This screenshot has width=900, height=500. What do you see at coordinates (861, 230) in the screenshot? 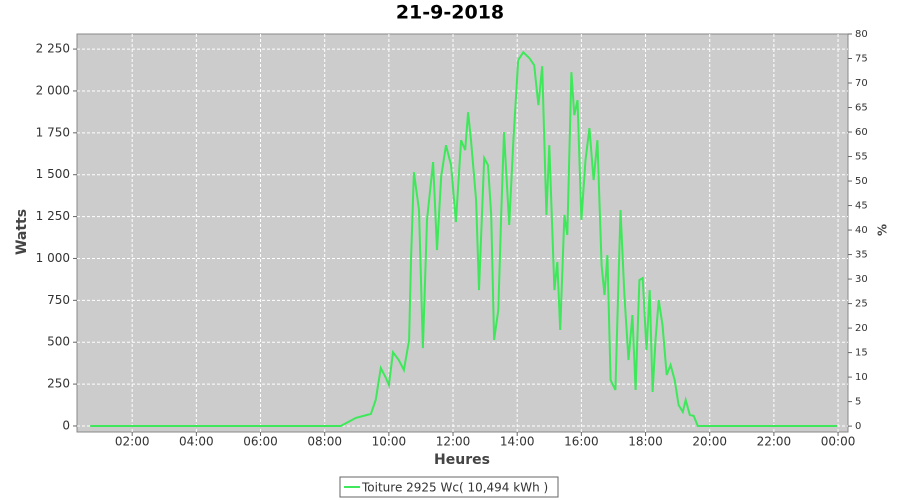
I see `y2-tick-label: 40` at bounding box center [861, 230].